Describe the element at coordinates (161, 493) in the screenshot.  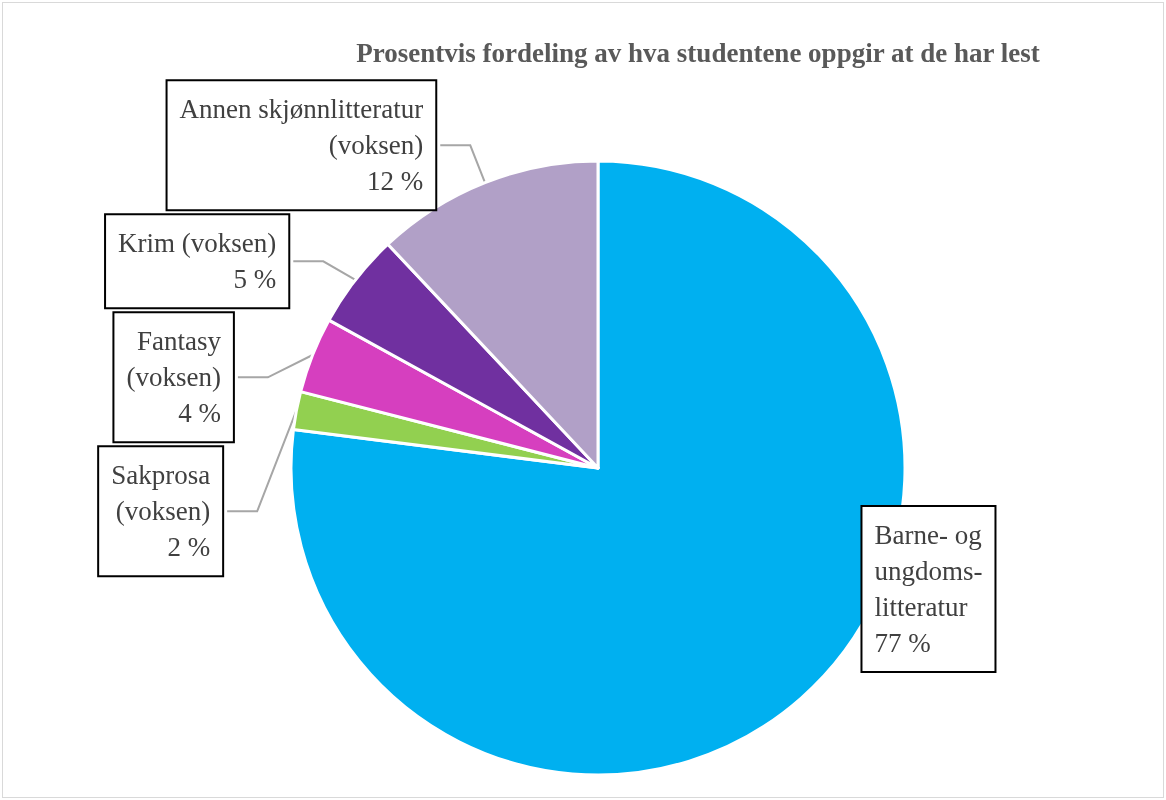
I see `slice-label: Sakprosa (voksen)` at that location.